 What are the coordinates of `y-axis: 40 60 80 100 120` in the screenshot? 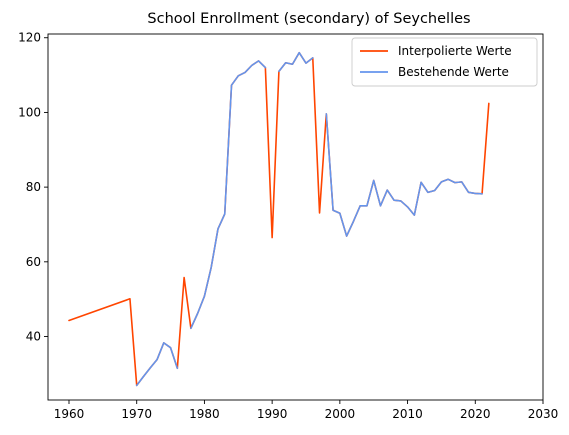 It's located at (33, 187).